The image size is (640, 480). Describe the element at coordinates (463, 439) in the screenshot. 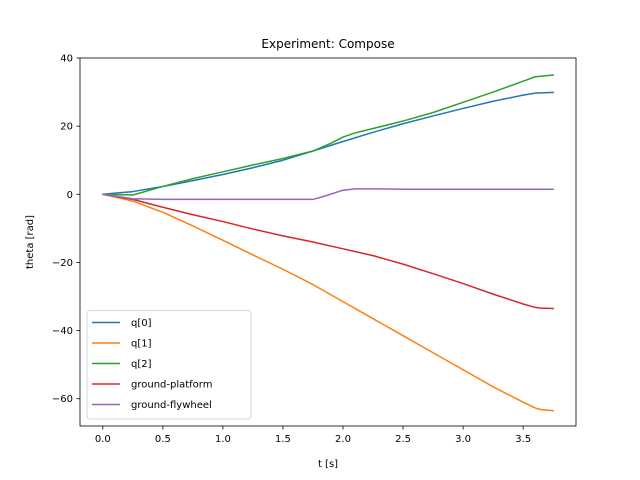

I see `x-tick-label: 3.0` at that location.